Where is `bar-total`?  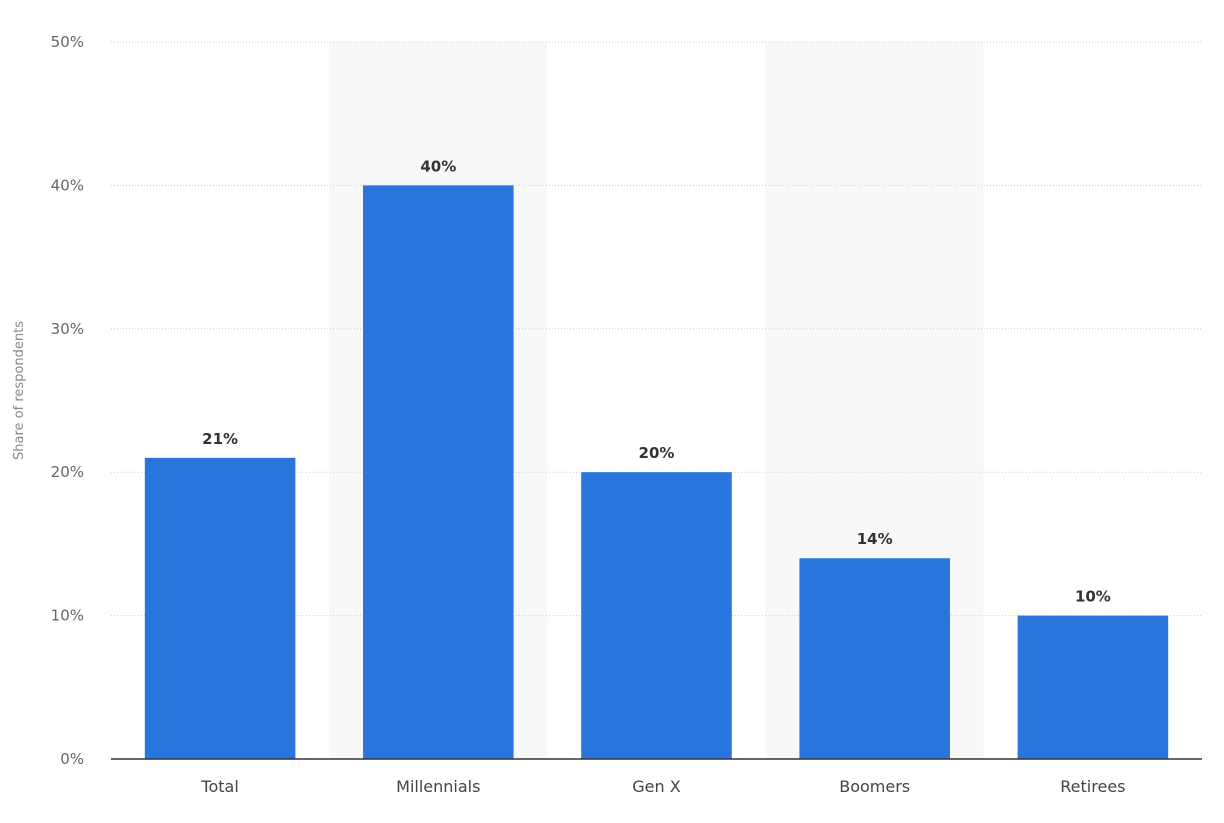 bar-total is located at coordinates (220, 608).